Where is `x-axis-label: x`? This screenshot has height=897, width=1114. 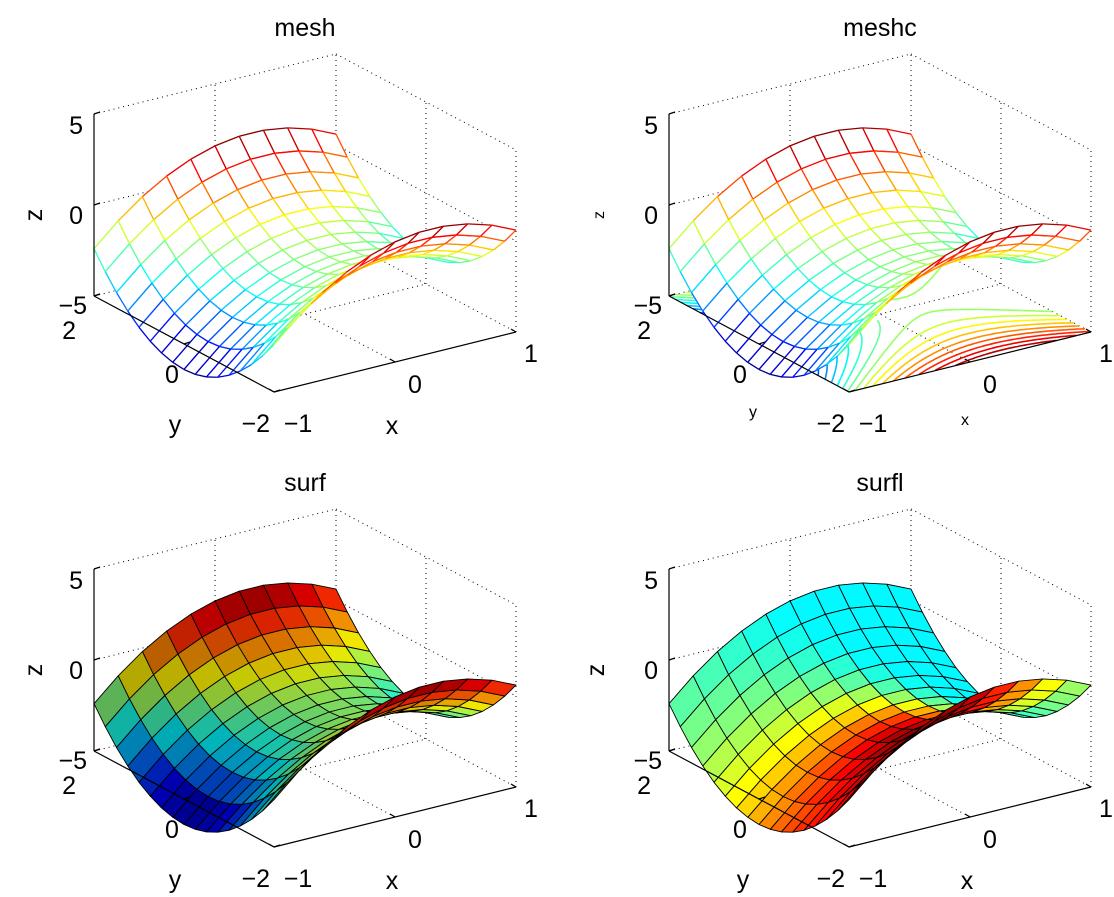 x-axis-label: x is located at coordinates (392, 881).